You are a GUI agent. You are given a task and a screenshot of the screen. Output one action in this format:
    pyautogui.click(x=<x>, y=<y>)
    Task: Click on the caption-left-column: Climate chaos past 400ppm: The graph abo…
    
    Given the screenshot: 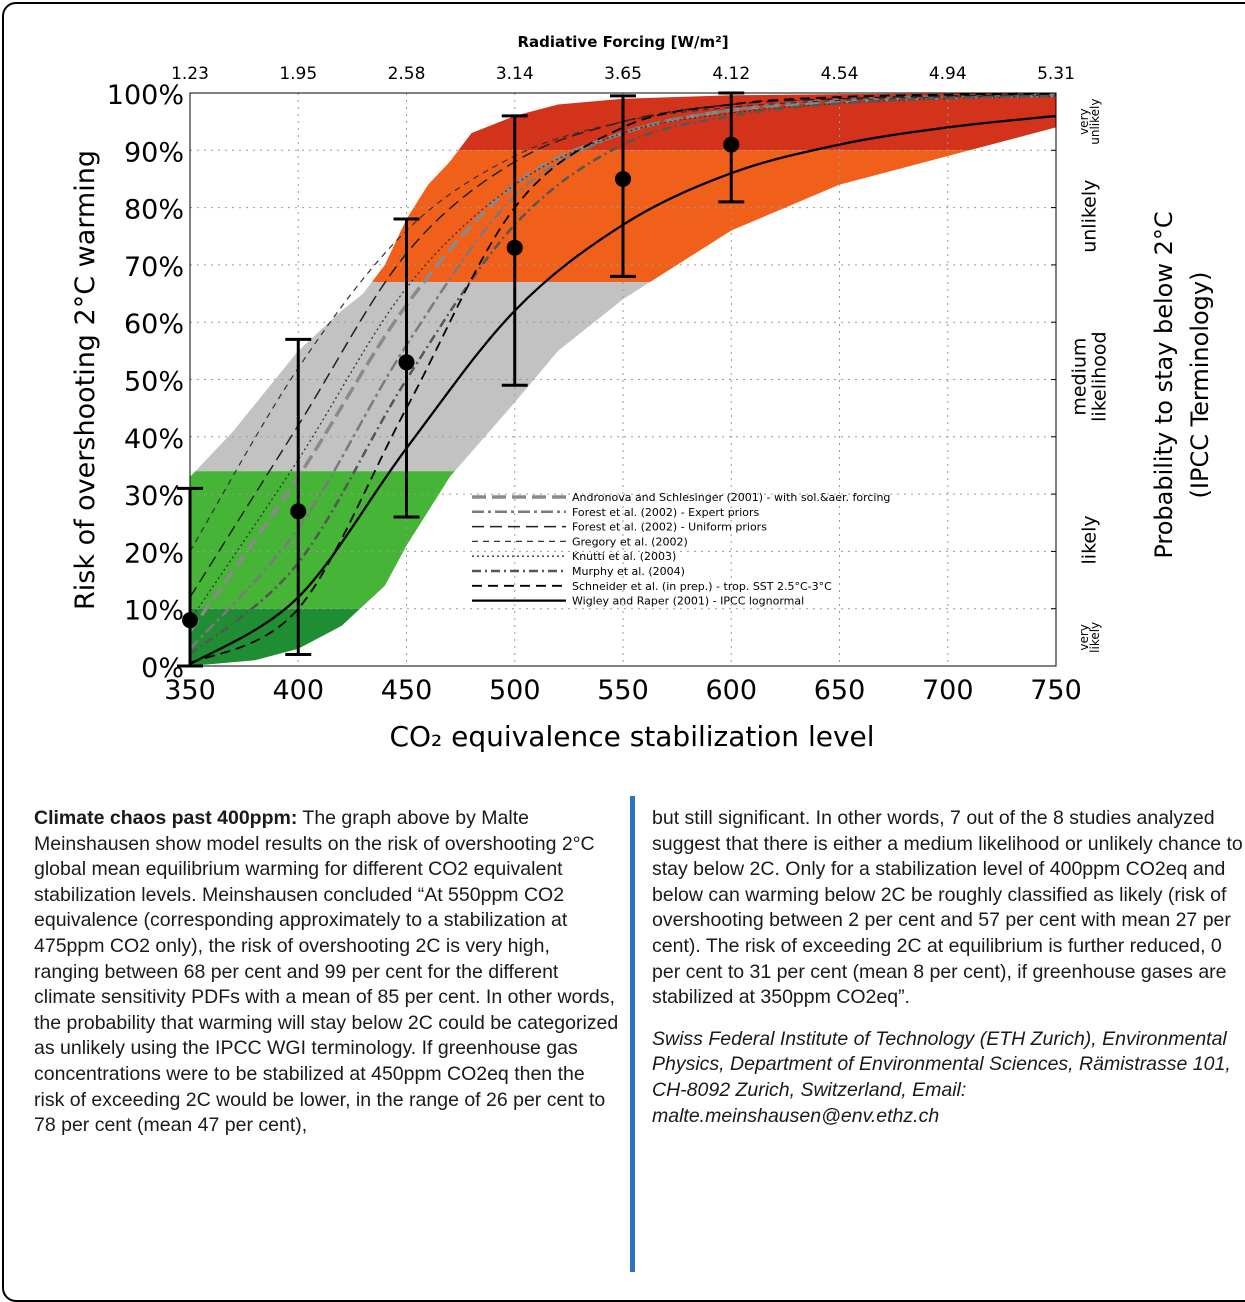 What is the action you would take?
    pyautogui.click(x=326, y=980)
    